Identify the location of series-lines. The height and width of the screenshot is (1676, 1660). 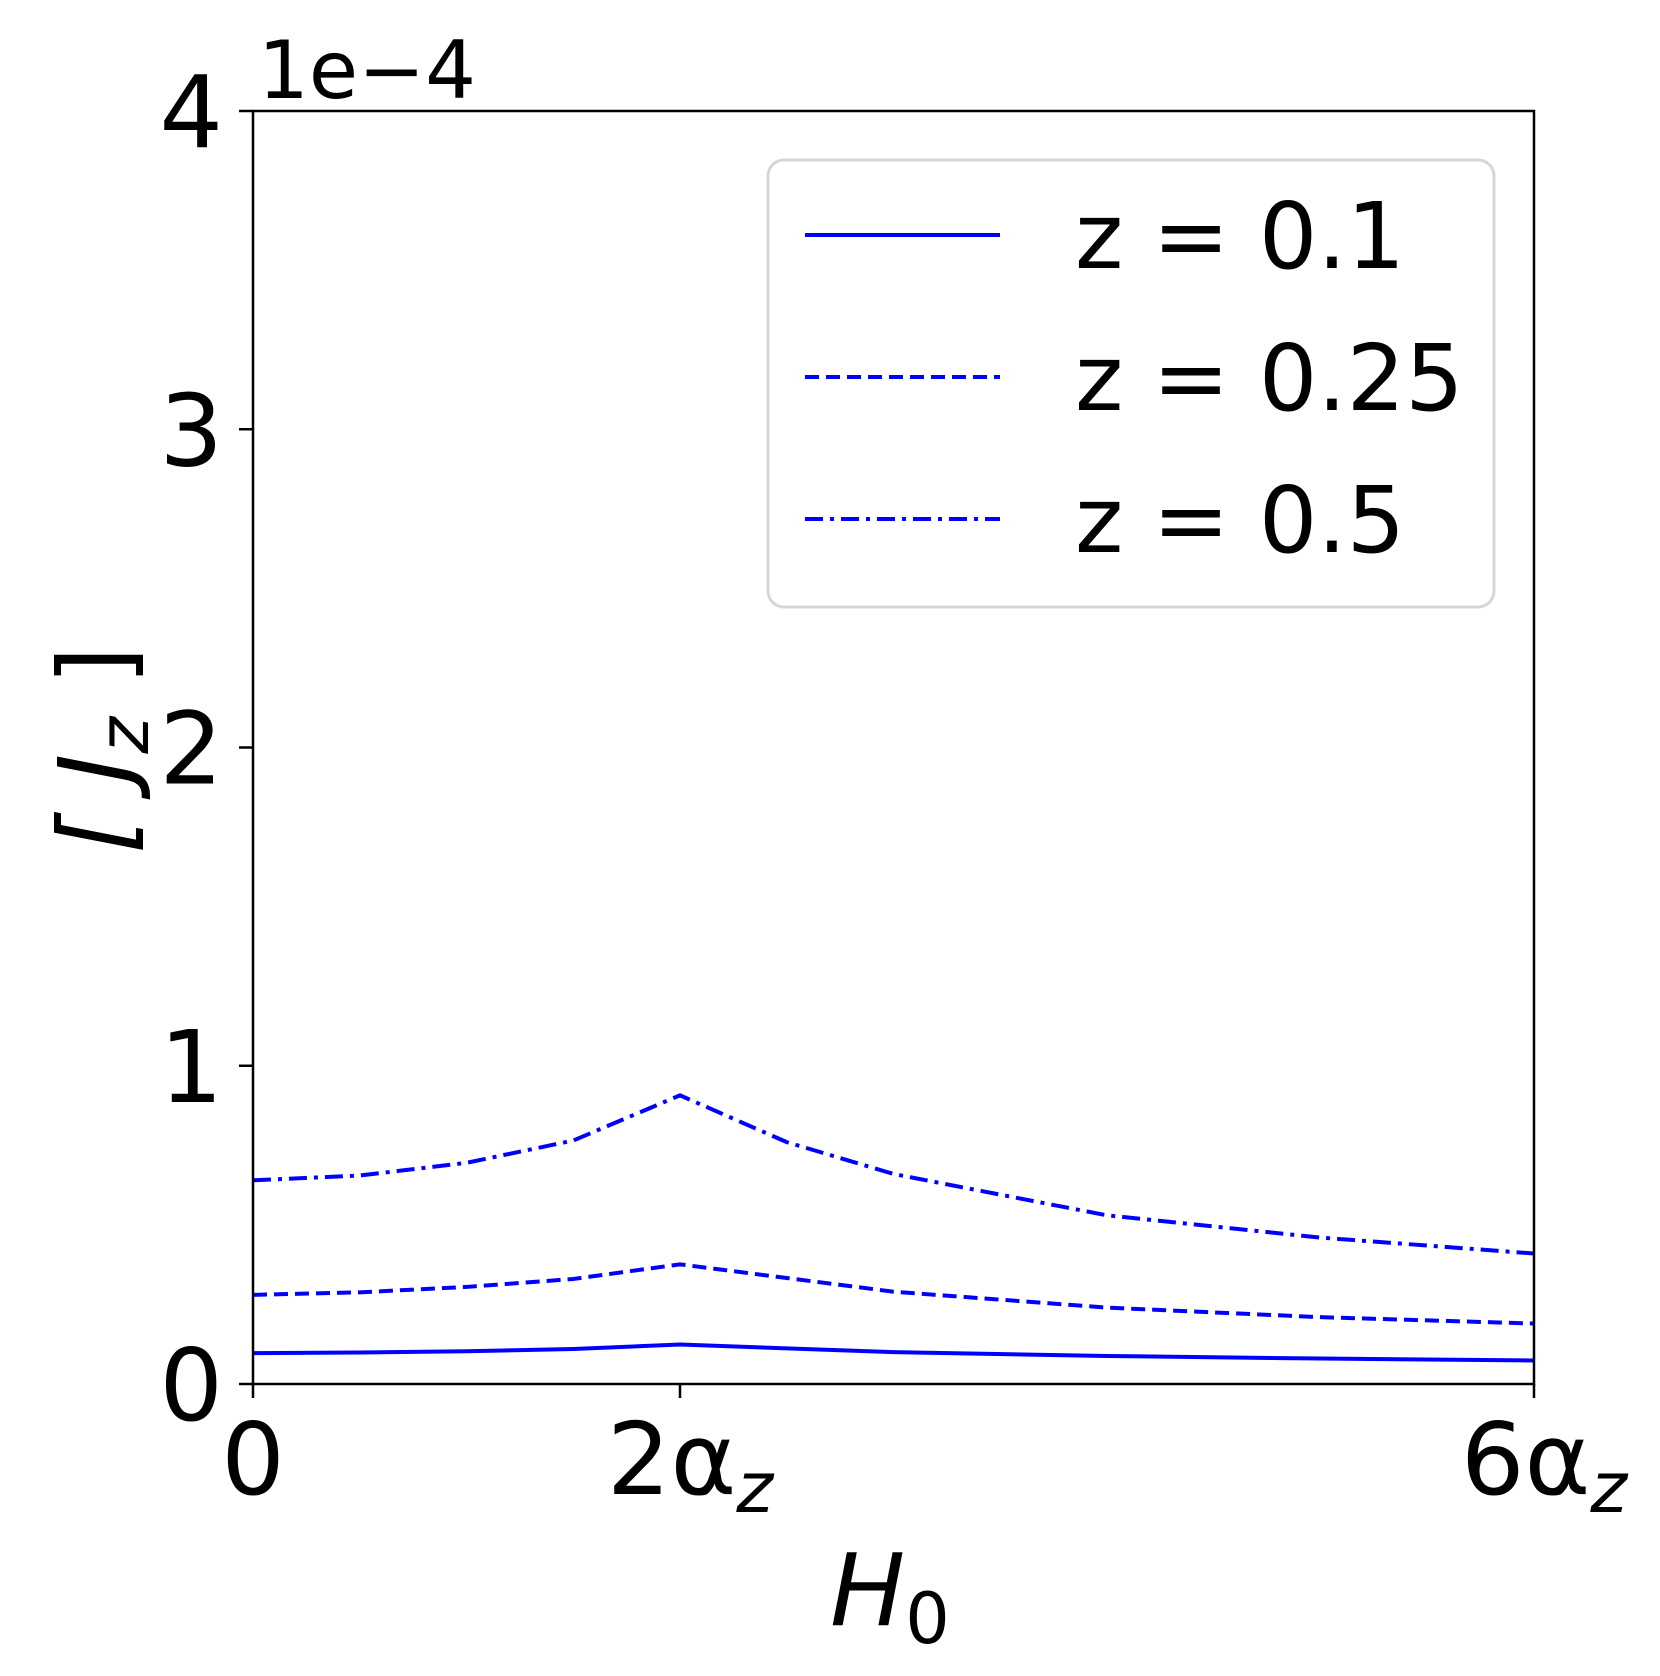
(893, 1228).